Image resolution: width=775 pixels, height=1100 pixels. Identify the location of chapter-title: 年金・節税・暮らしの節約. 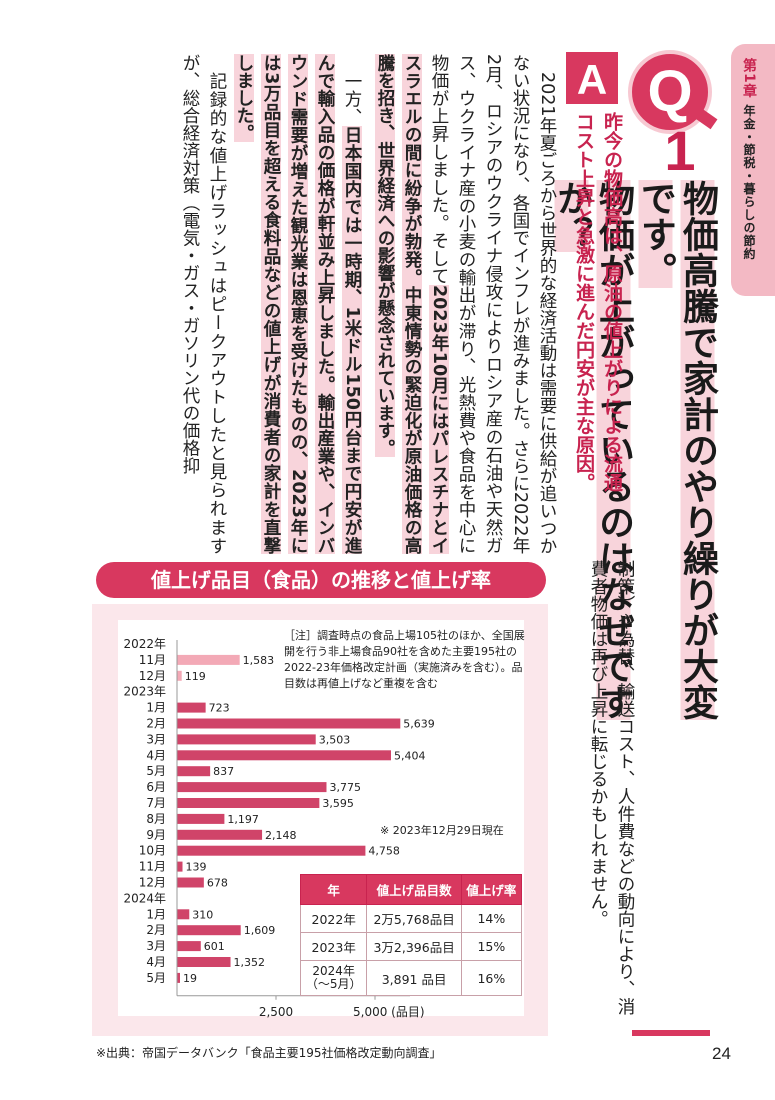
(749, 182).